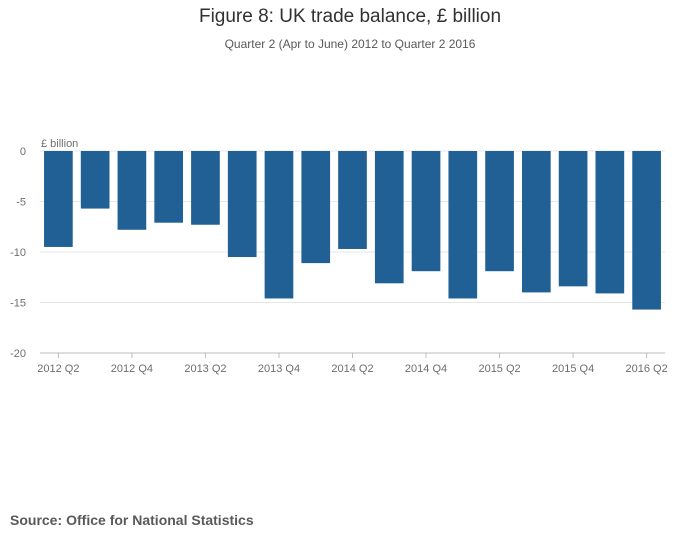 The width and height of the screenshot is (700, 549). I want to click on bar-2012-q2, so click(58, 199).